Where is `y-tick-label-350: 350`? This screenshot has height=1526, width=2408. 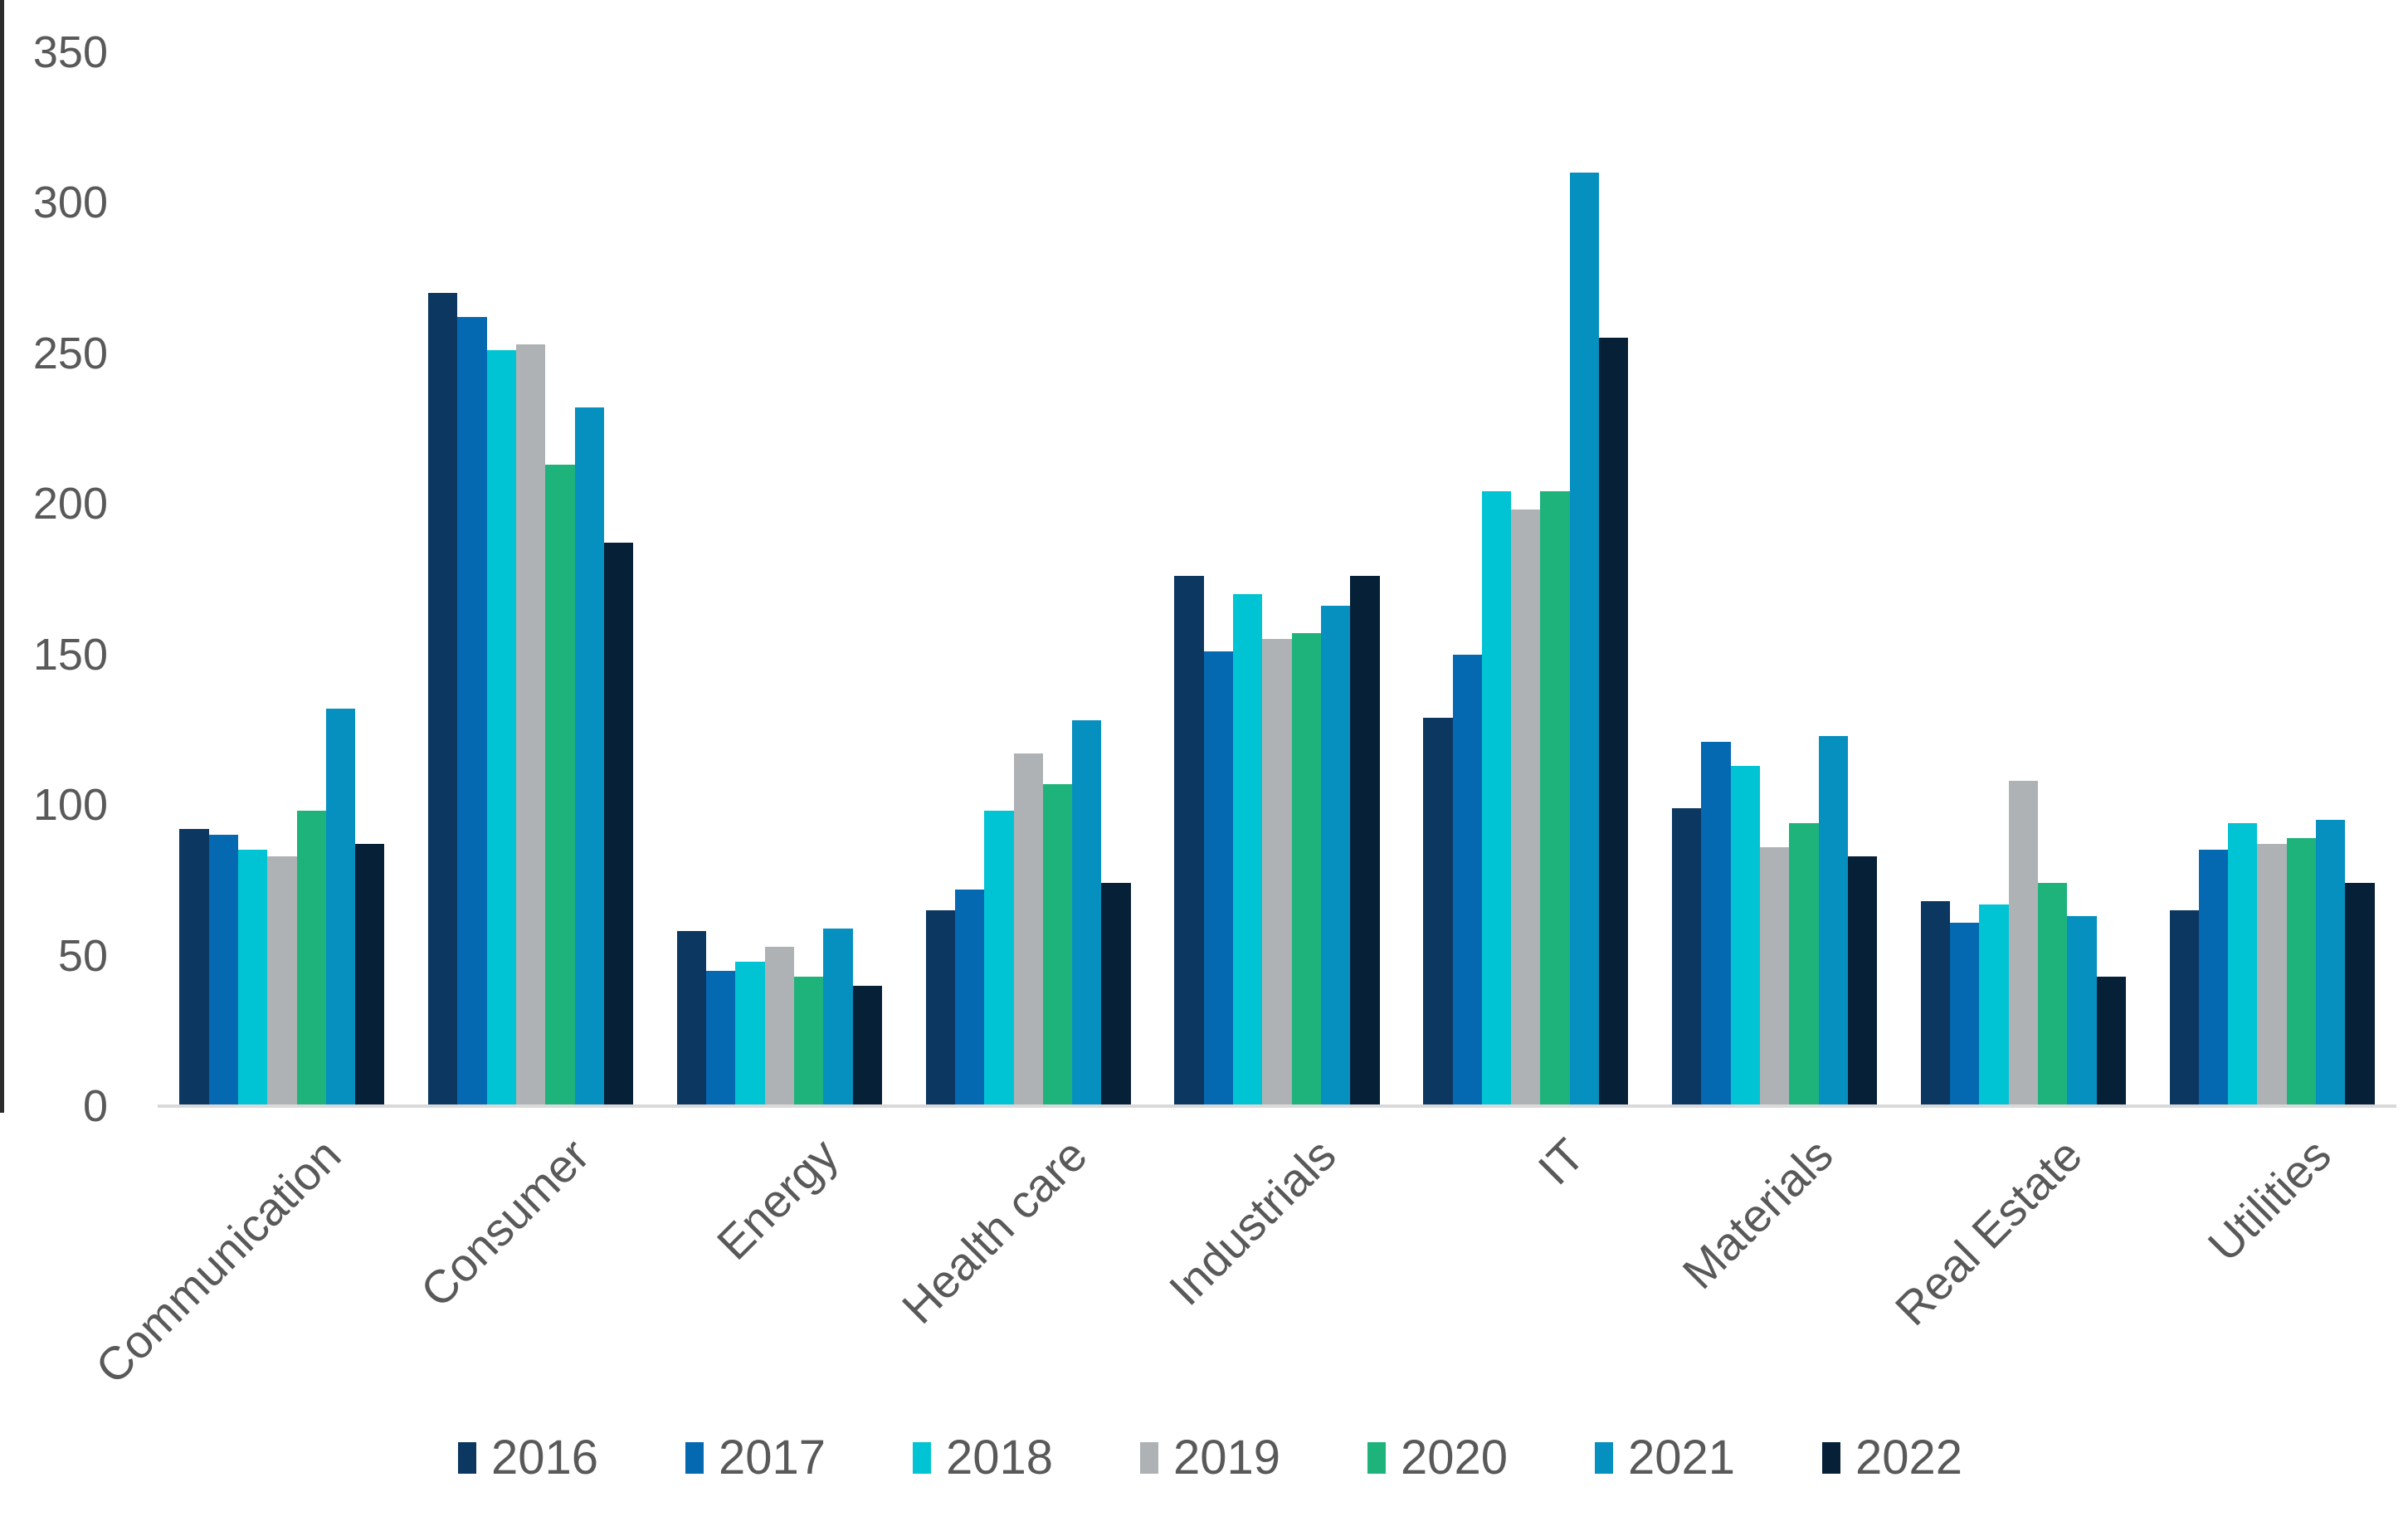 y-tick-label-350: 350 is located at coordinates (70, 52).